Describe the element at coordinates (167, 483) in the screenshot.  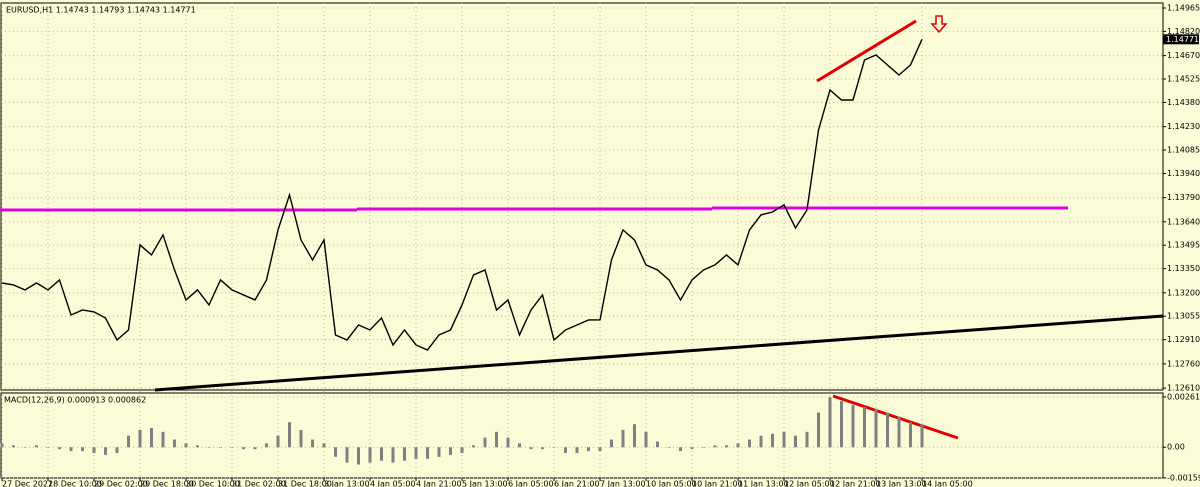
I see `x-tick-label: 29 Dec 18:00` at that location.